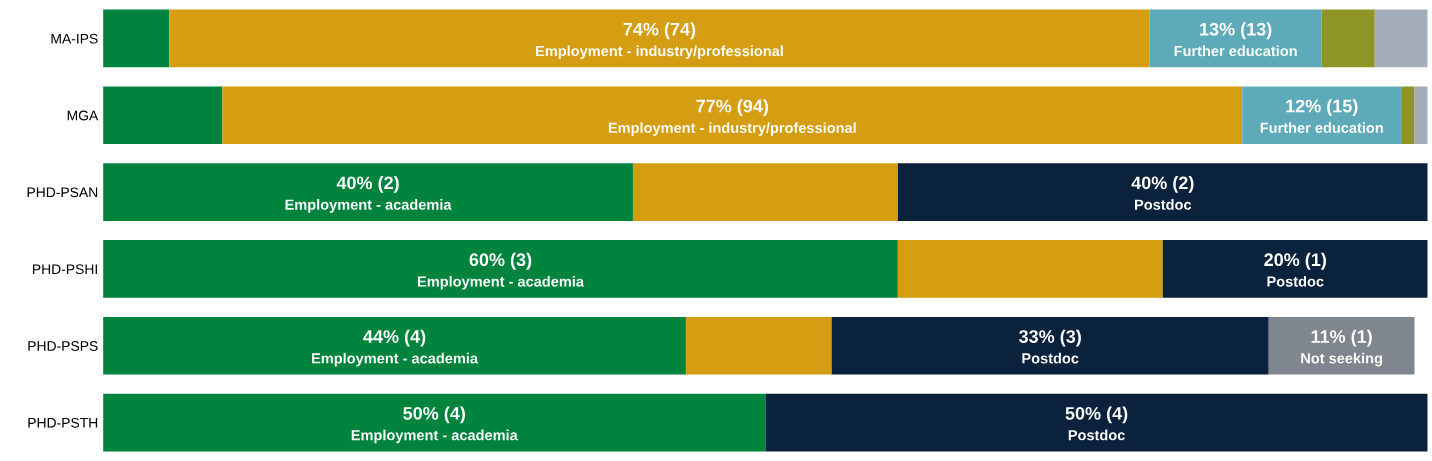 This screenshot has height=461, width=1432. I want to click on y-tick-label: PHD-PSHI, so click(65, 269).